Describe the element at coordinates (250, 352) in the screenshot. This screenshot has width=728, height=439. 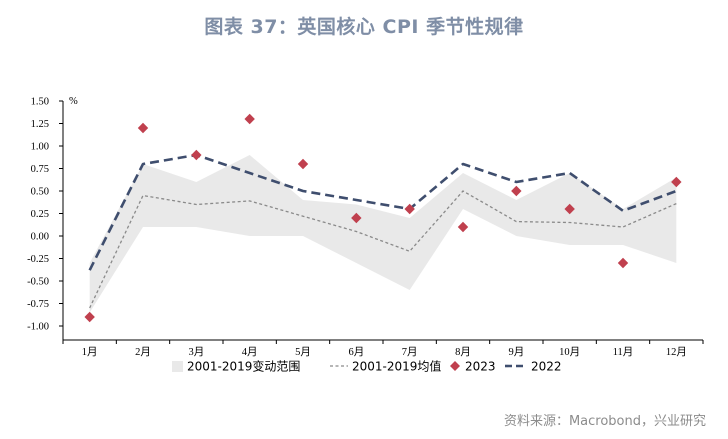
I see `x-tick-label: 4月` at that location.